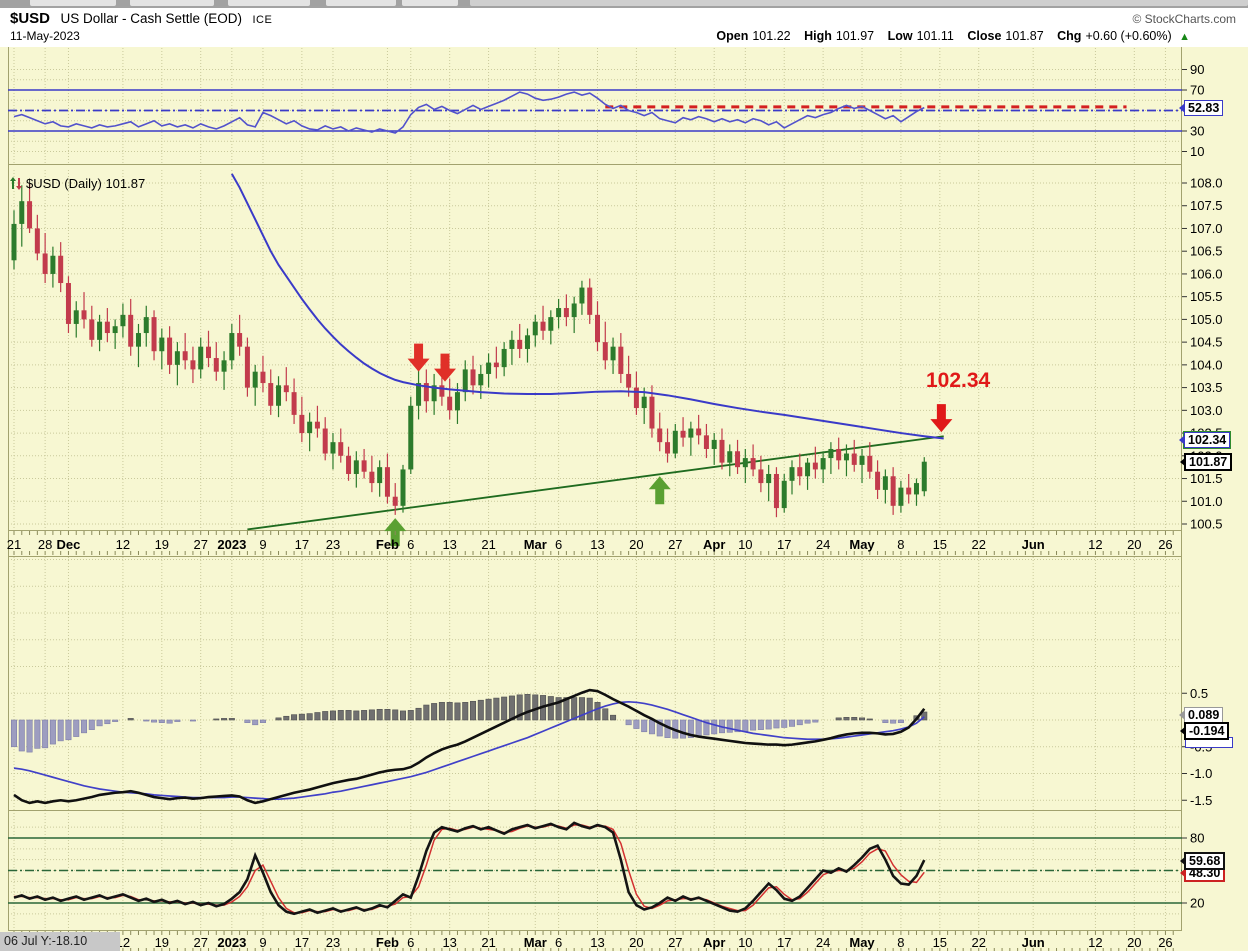  Describe the element at coordinates (1024, 36) in the screenshot. I see `close-value: 101.87` at that location.